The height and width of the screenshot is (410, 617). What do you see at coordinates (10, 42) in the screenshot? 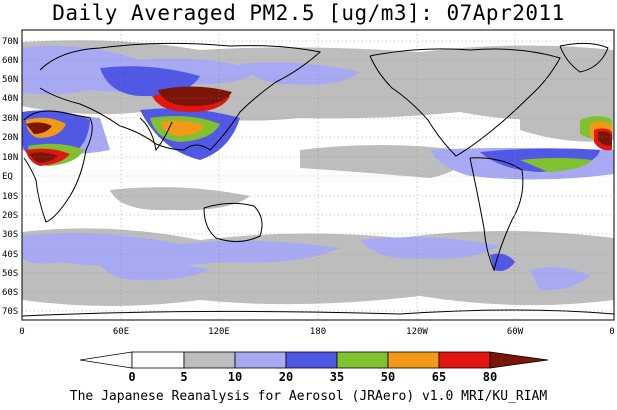
I see `lat-tick: 70N` at bounding box center [10, 42].